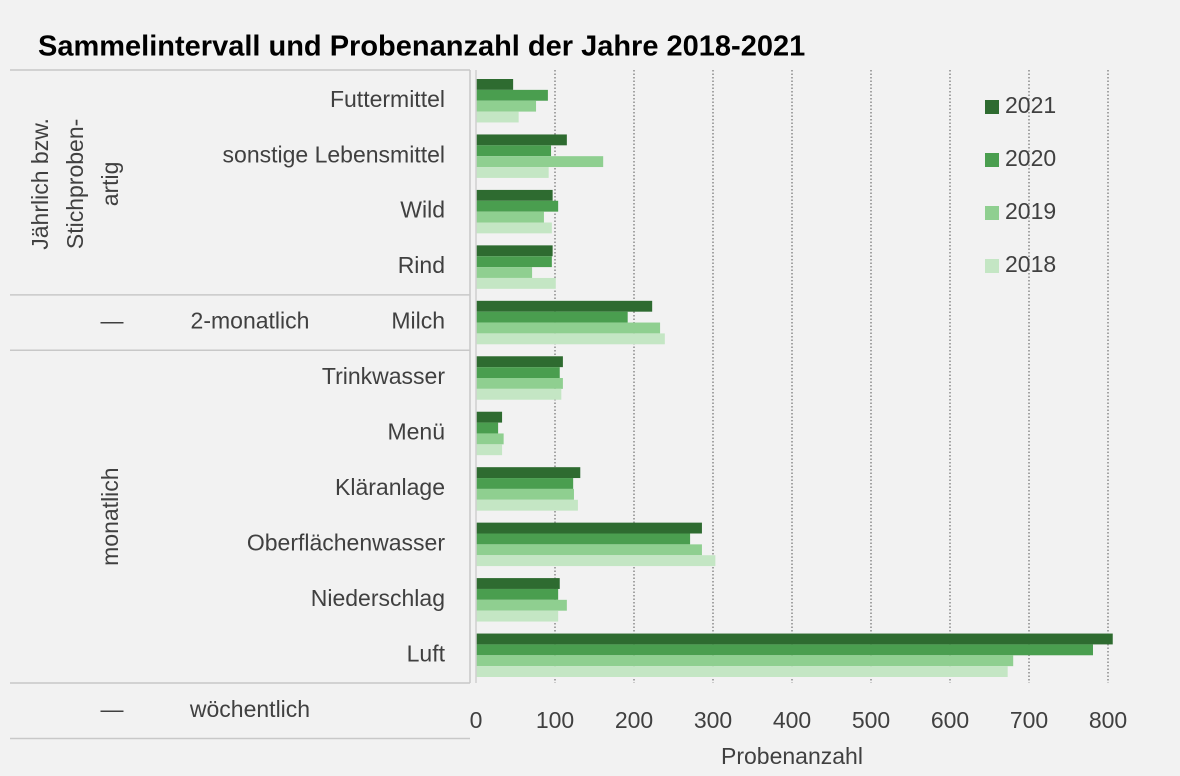  I want to click on group-label: artig, so click(110, 184).